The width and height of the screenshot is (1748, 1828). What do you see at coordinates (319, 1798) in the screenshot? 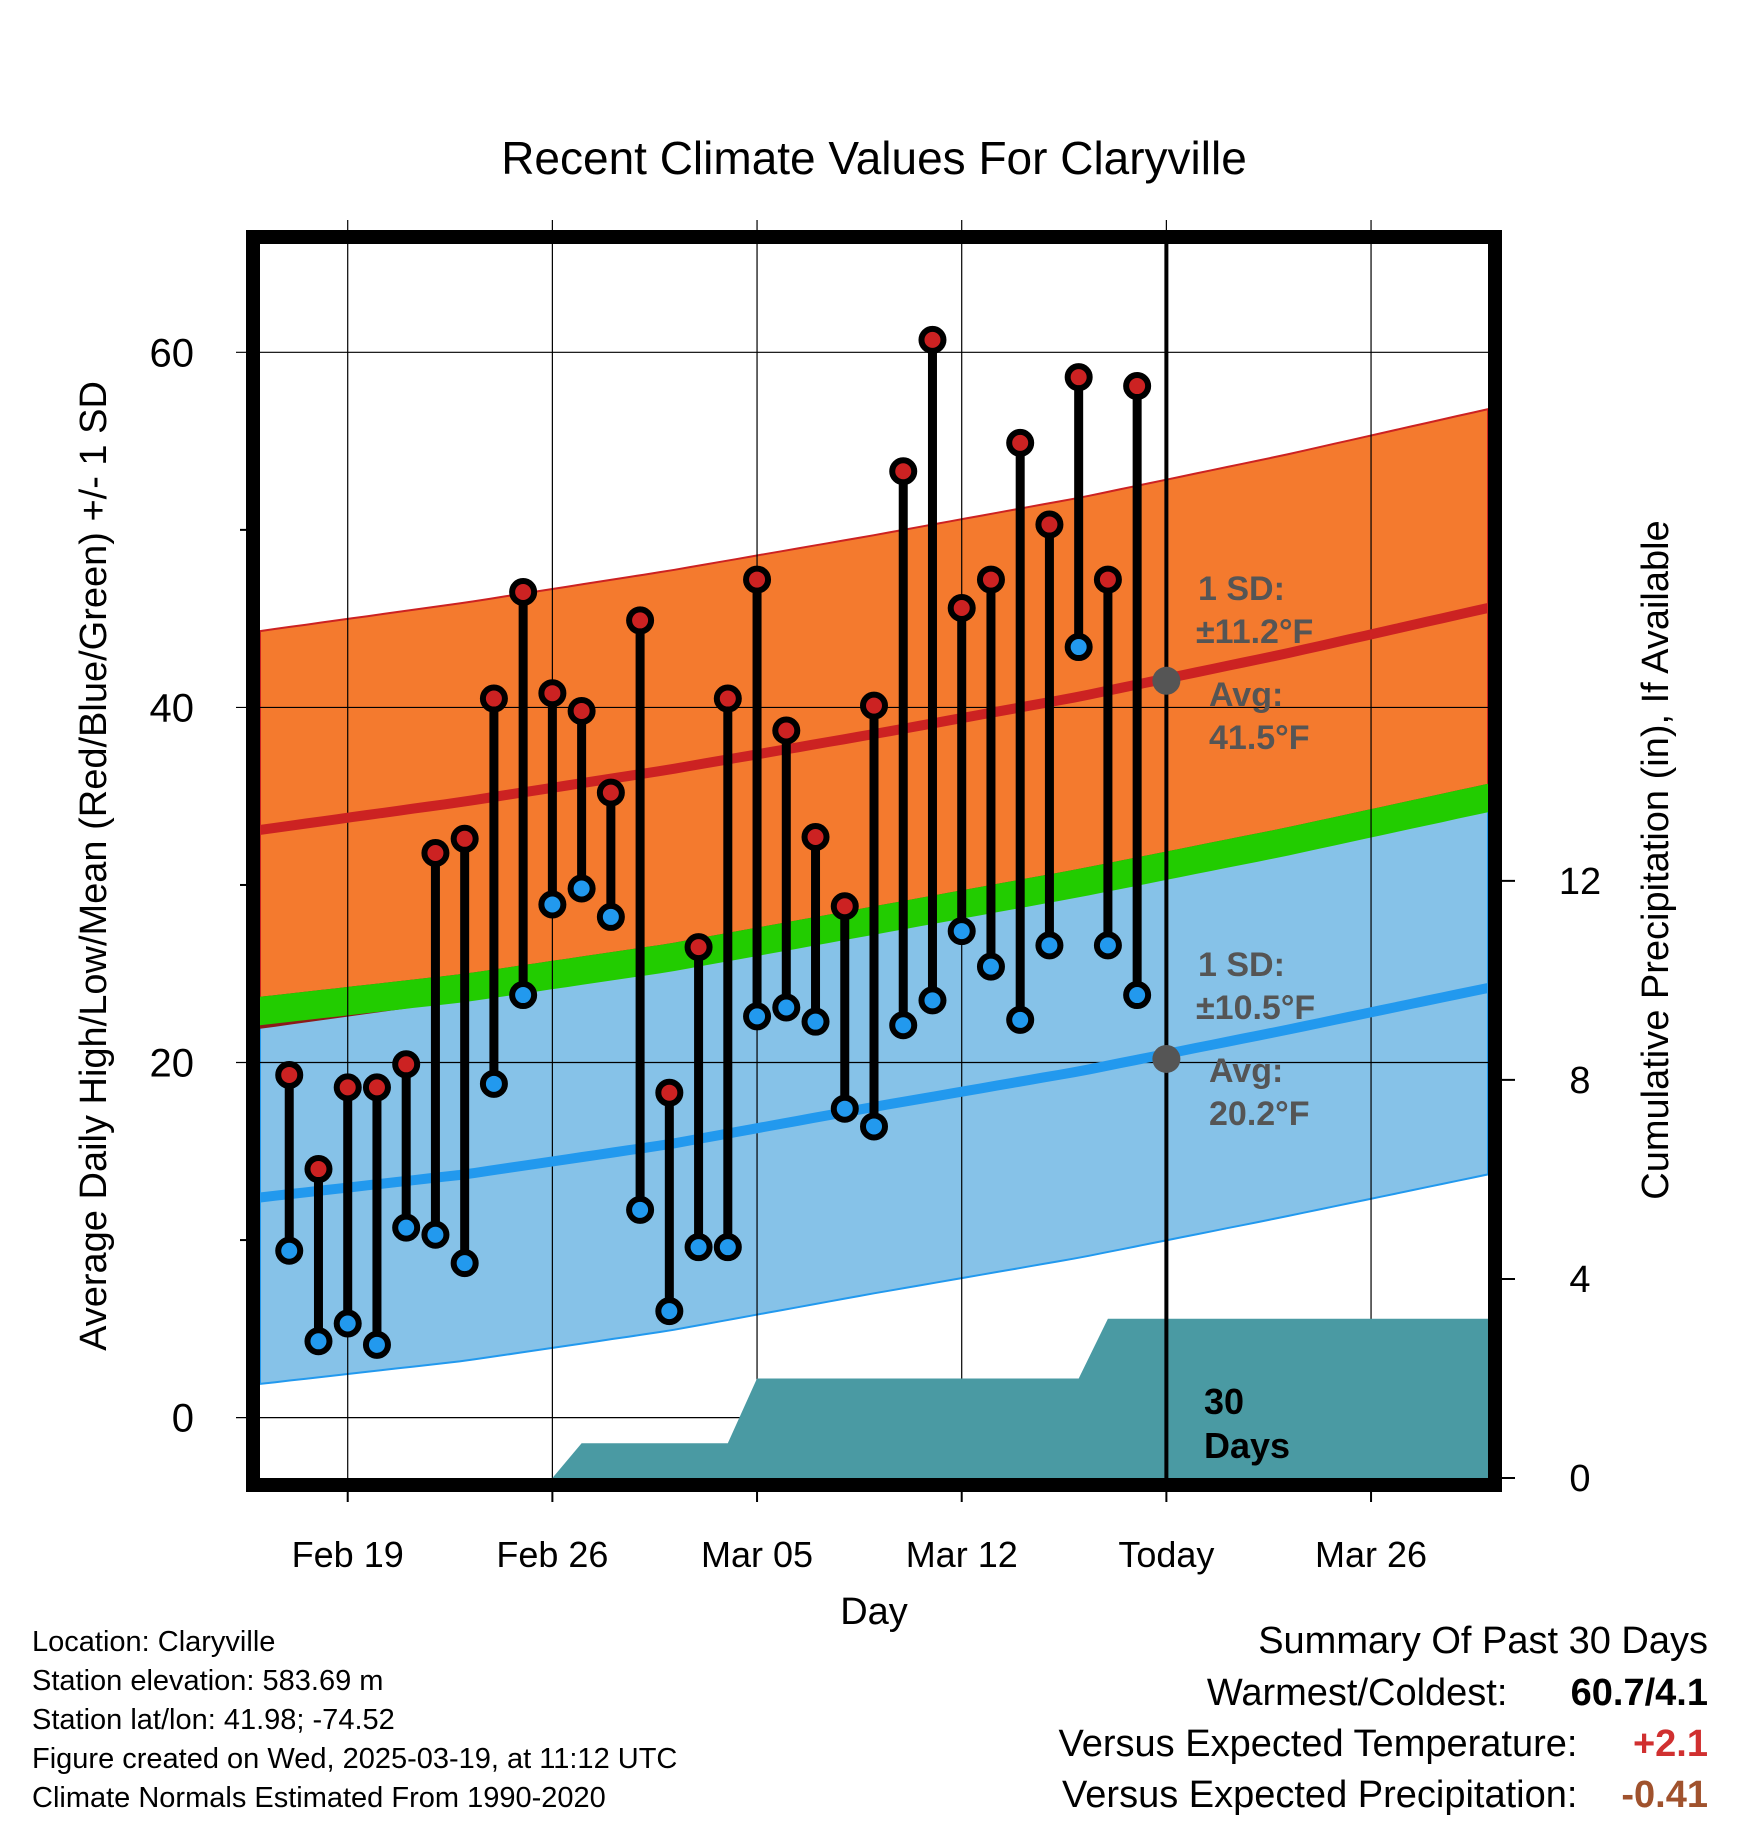
I see `footer-normals: Climate Normals Estimated From 1990-2020` at bounding box center [319, 1798].